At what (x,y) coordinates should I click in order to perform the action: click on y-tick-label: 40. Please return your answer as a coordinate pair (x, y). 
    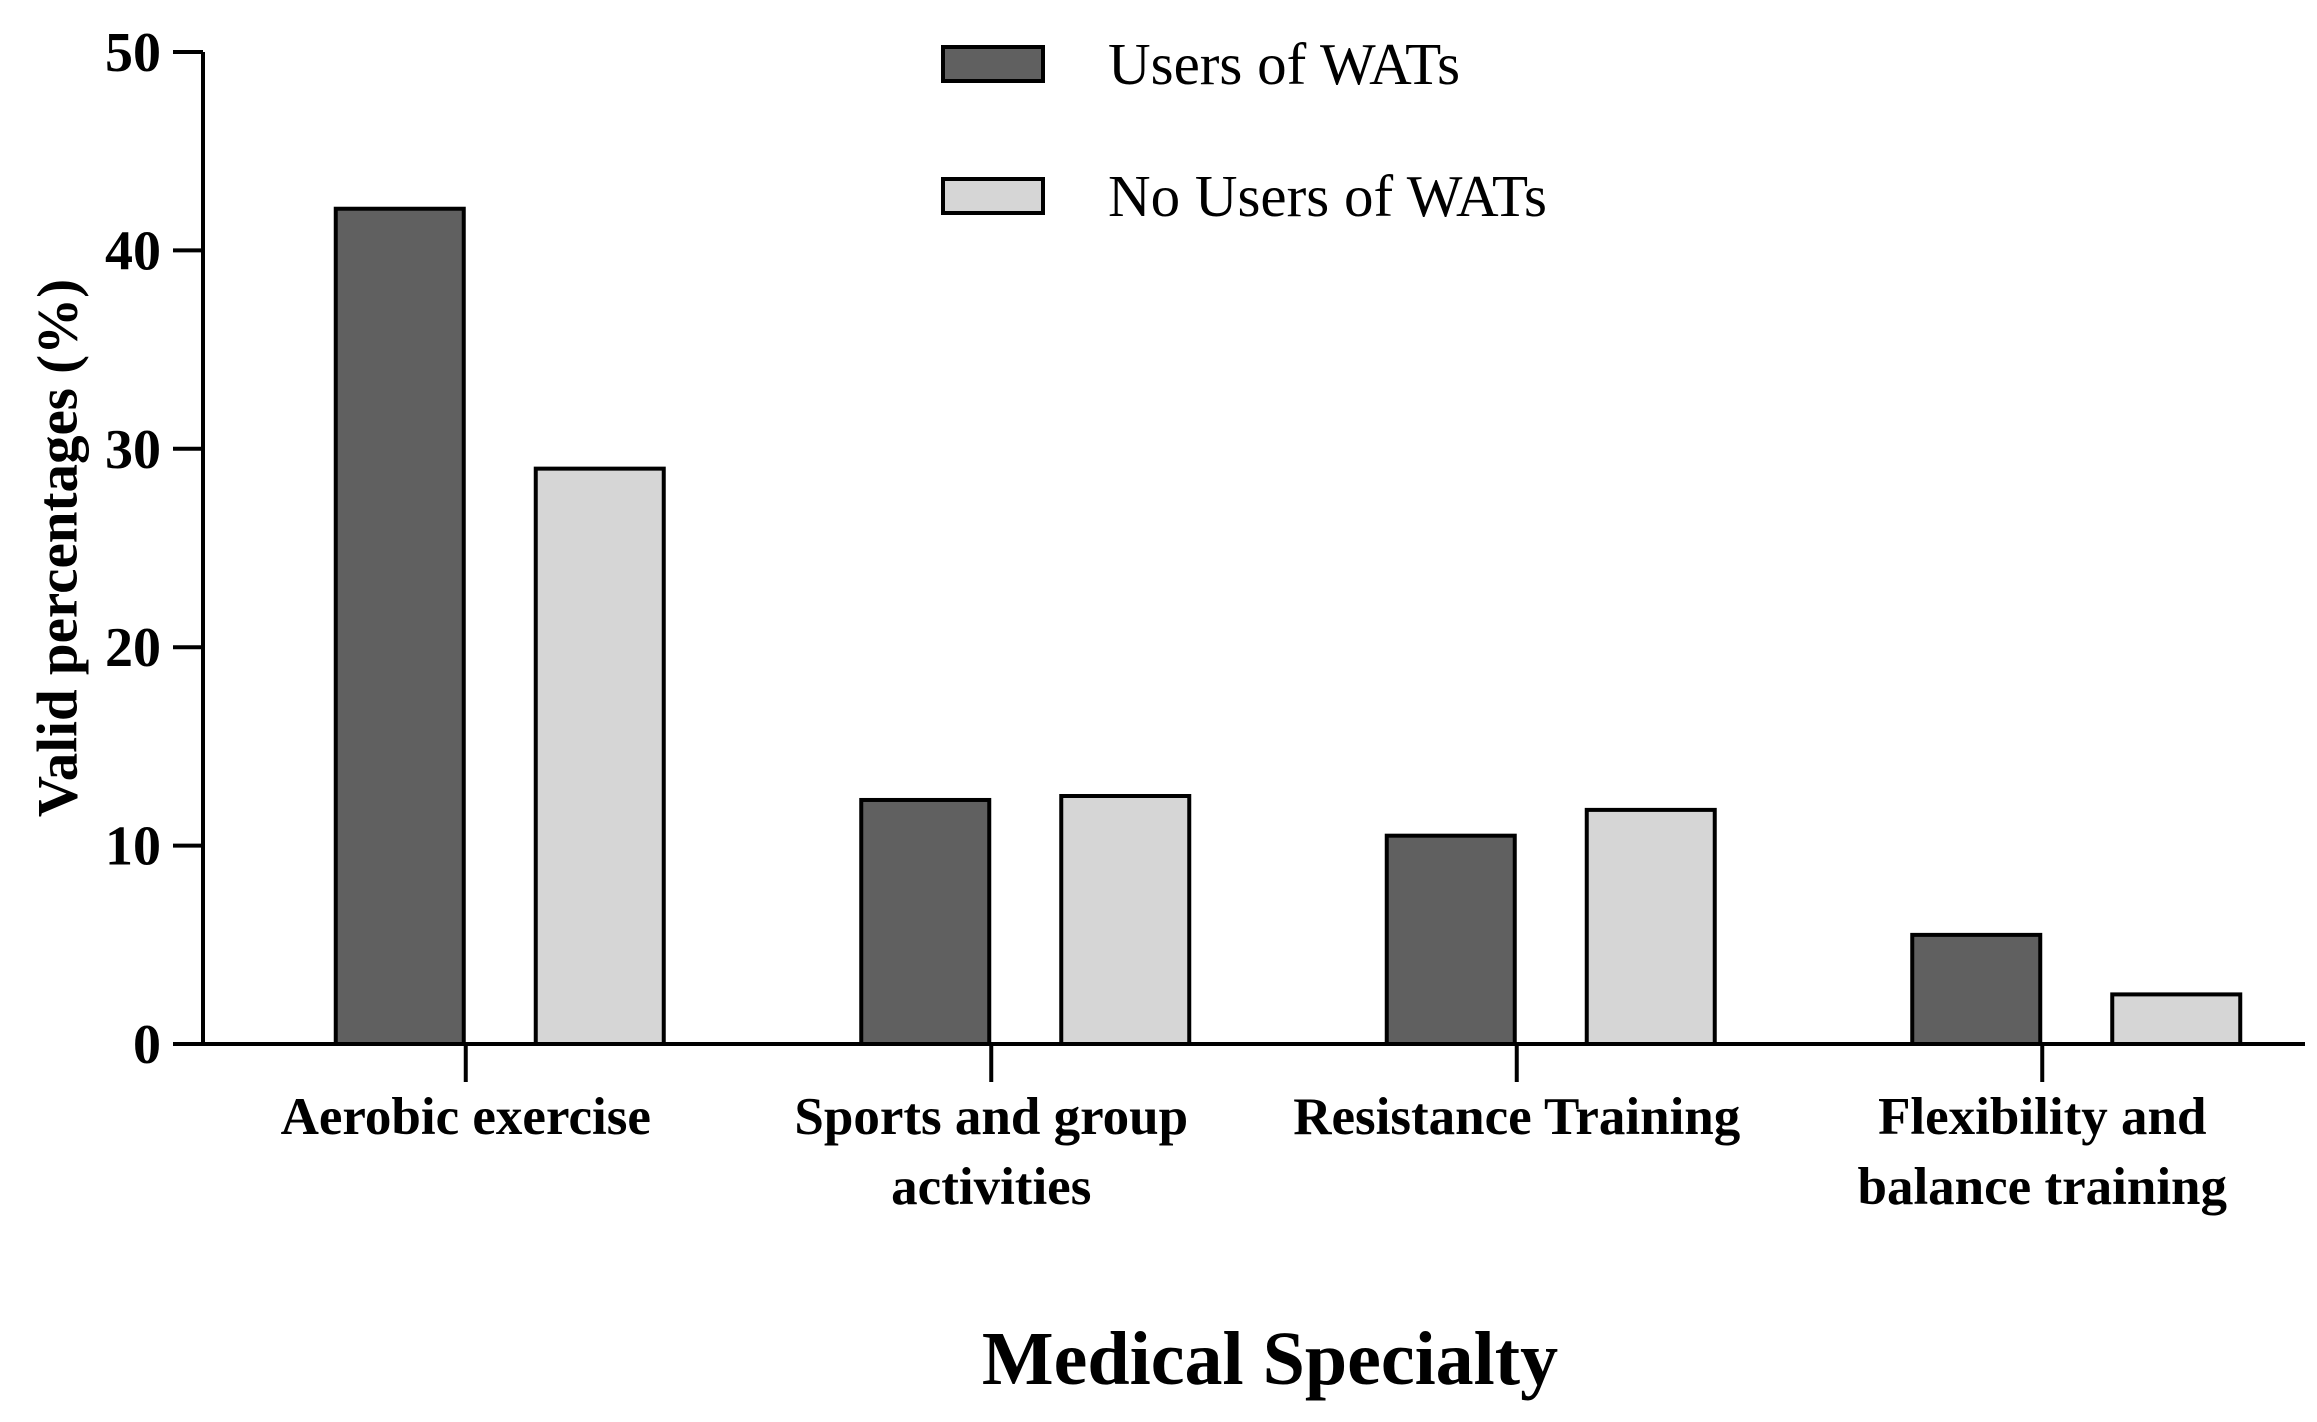
    Looking at the image, I should click on (133, 251).